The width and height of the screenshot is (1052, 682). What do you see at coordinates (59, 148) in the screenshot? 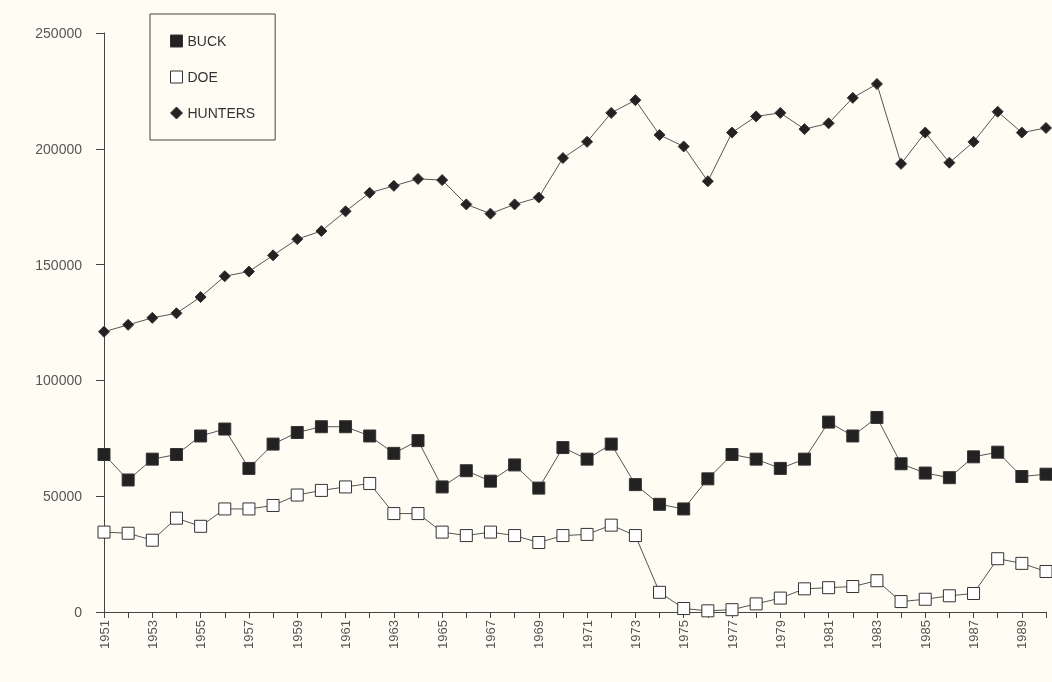
I see `y-tick-label: 200000` at bounding box center [59, 148].